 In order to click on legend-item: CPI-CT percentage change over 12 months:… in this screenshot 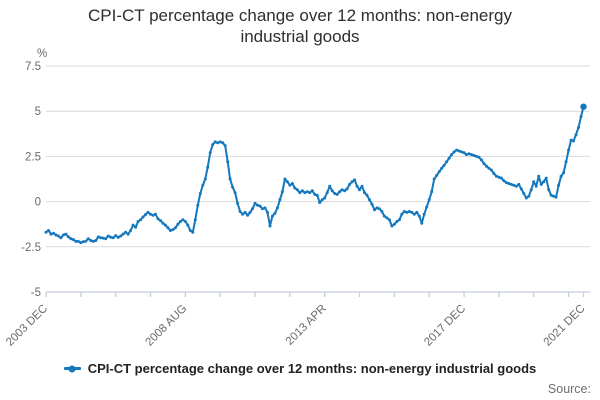, I will do `click(299, 368)`.